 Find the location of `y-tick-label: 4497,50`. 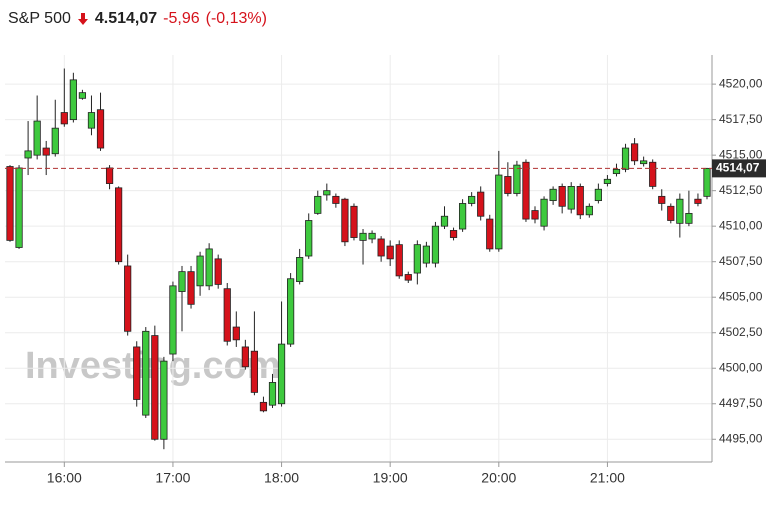

y-tick-label: 4497,50 is located at coordinates (741, 403).